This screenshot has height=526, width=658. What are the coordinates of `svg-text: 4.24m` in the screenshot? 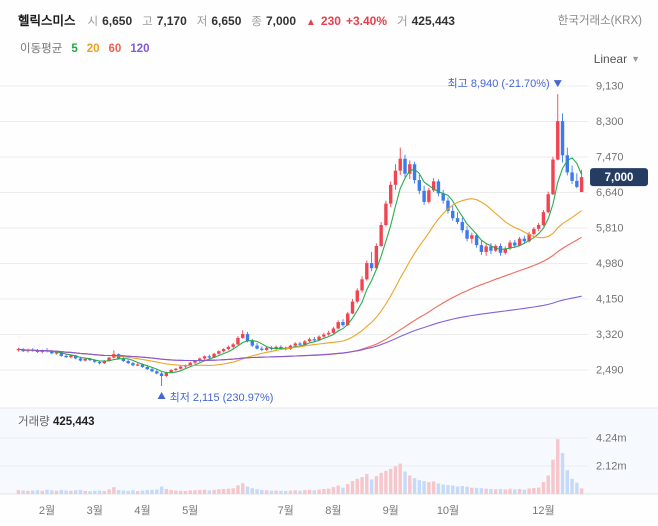 It's located at (611, 439).